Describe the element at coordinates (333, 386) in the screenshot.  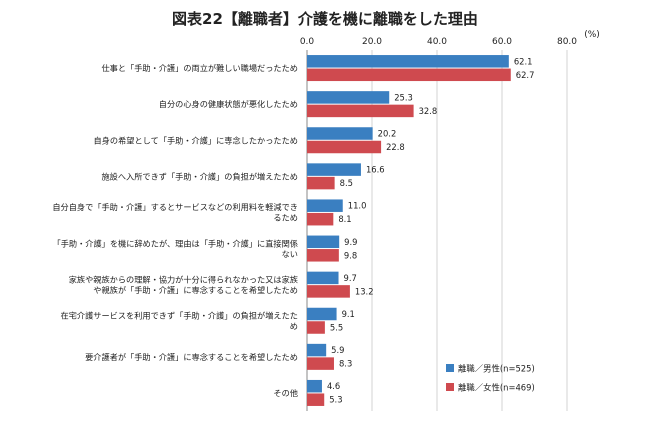
I see `data-label: 4.6` at that location.